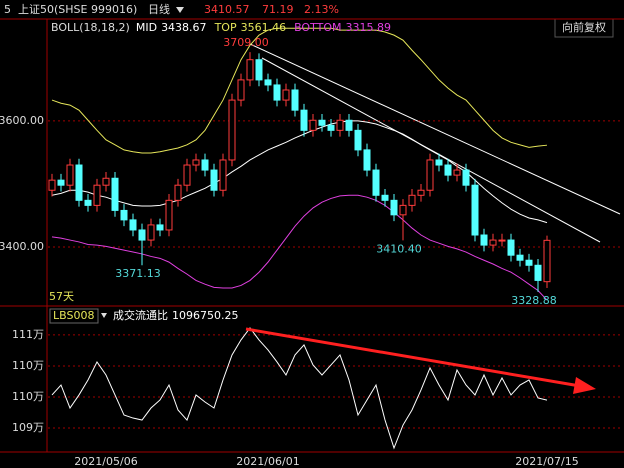 The image size is (624, 468). What do you see at coordinates (225, 27) in the screenshot?
I see `legend-name: TOP` at bounding box center [225, 27].